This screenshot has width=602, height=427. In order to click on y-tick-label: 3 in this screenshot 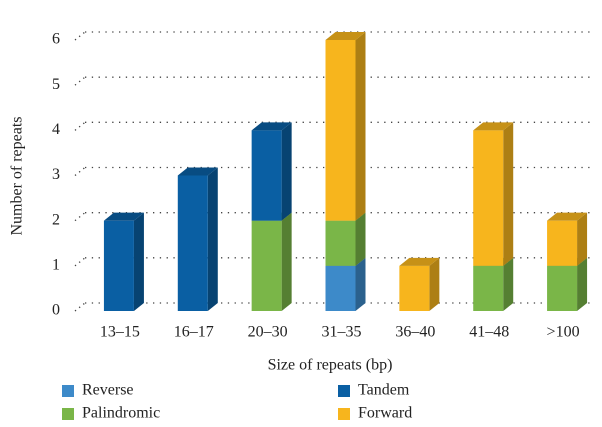, I will do `click(56, 174)`.